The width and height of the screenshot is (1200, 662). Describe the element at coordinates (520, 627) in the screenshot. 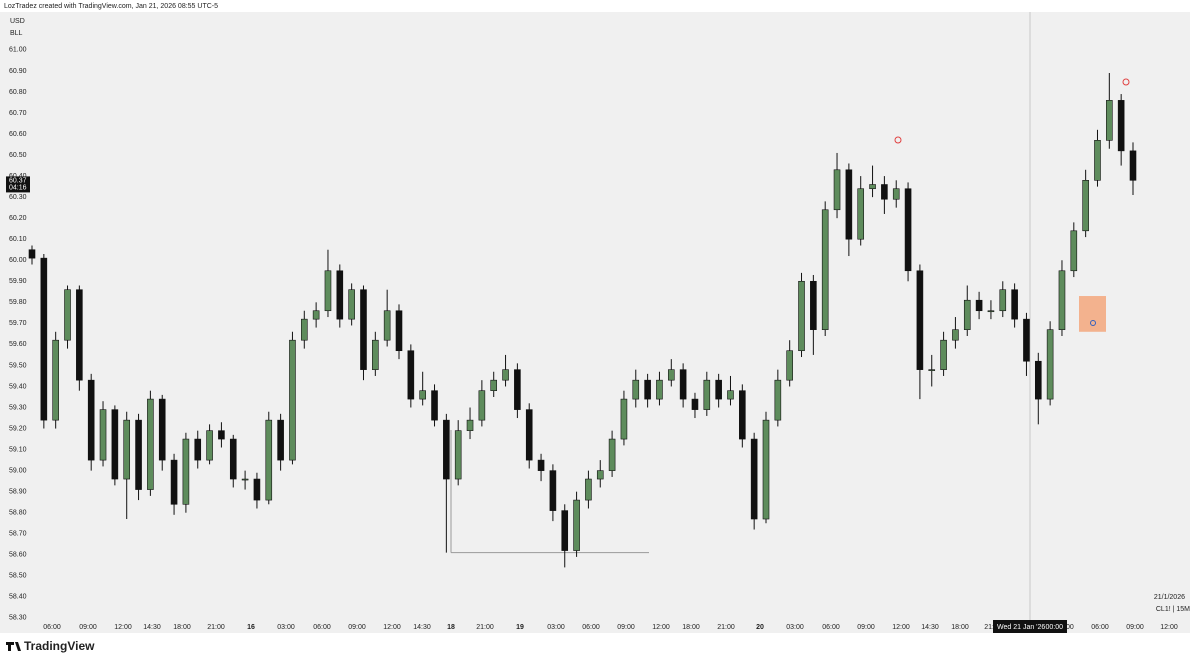

I see `x-tick-label: 19` at that location.